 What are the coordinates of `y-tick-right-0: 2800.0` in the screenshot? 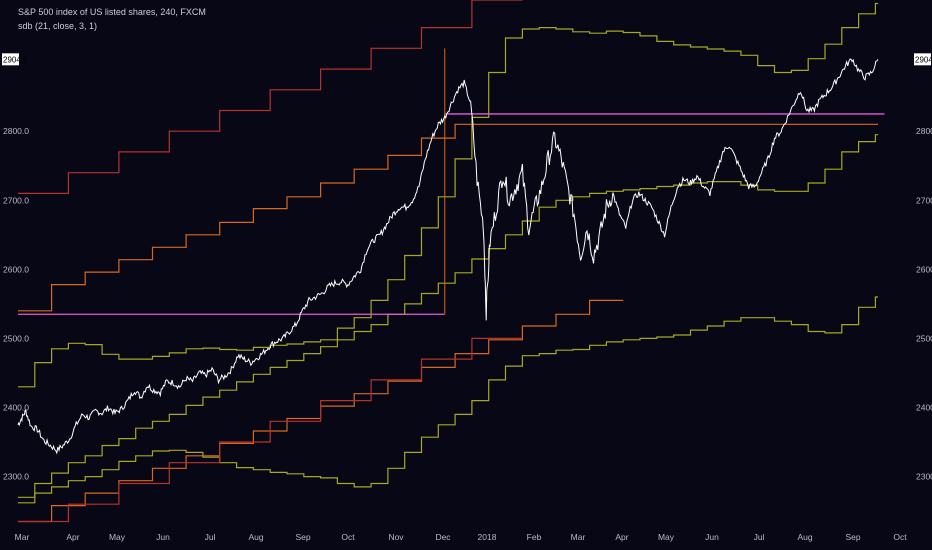 It's located at (924, 131).